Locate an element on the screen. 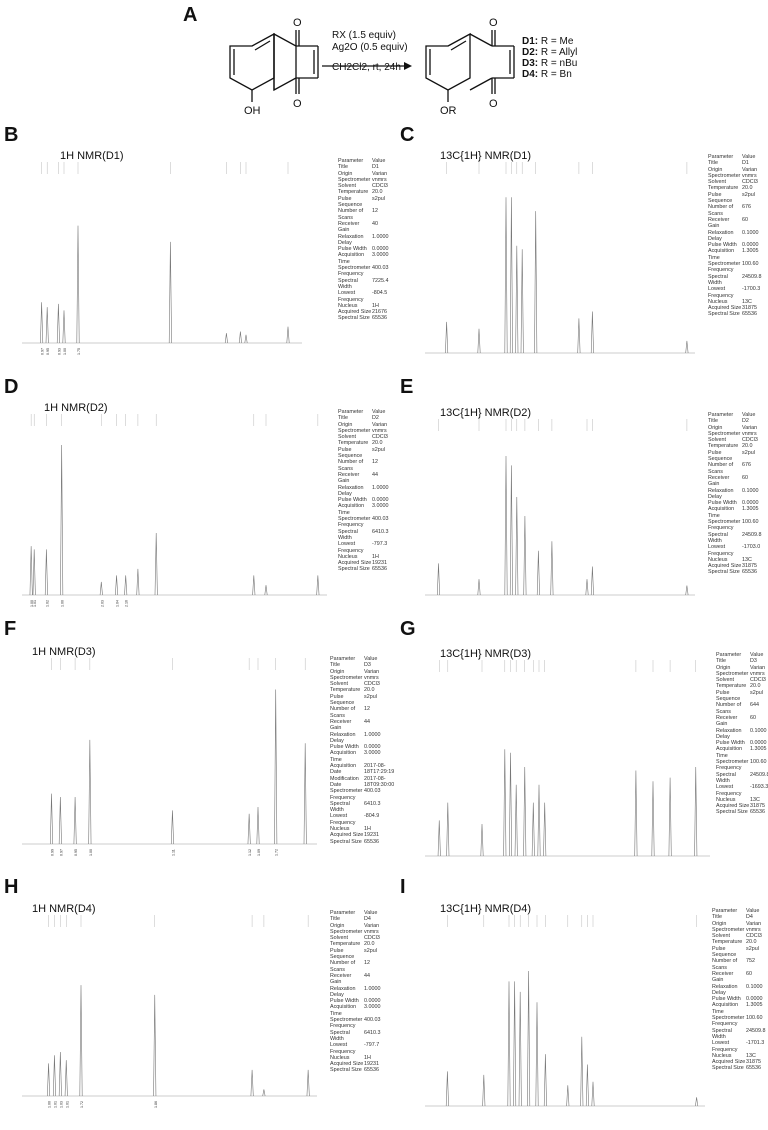  integral-label: 1.01 is located at coordinates (67, 1104).